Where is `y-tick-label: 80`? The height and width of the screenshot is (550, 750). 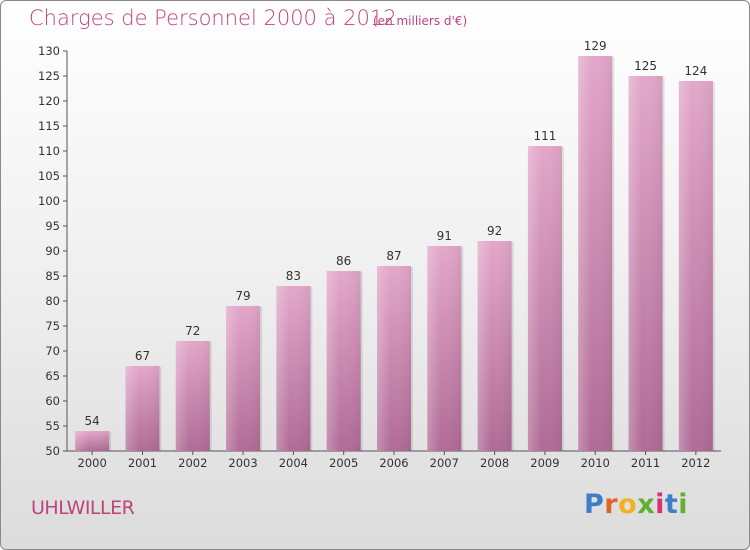 y-tick-label: 80 is located at coordinates (52, 301).